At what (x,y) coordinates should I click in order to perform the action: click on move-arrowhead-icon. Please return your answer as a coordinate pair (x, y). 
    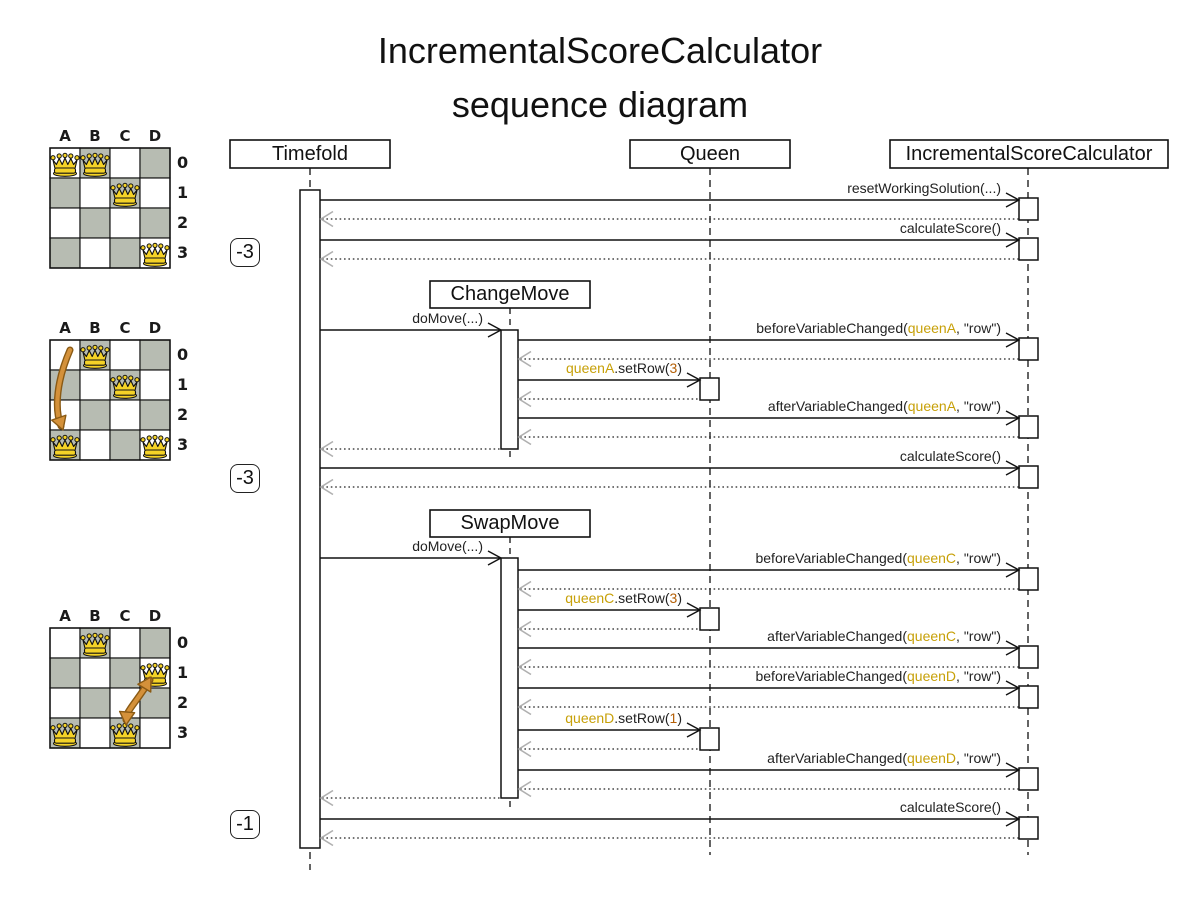
    Looking at the image, I should click on (144, 684).